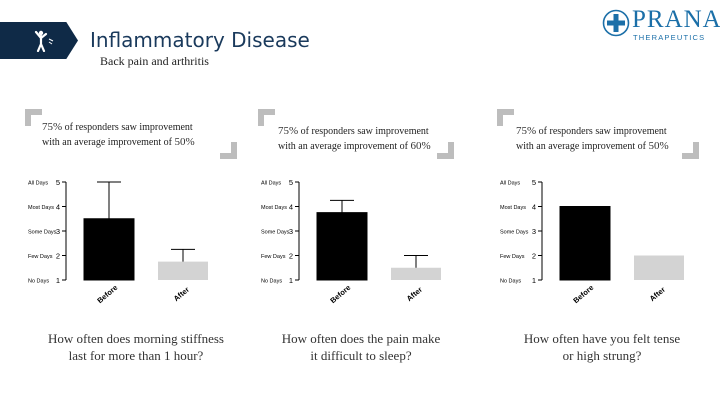  What do you see at coordinates (676, 19) in the screenshot?
I see `logo-word: PRANA` at bounding box center [676, 19].